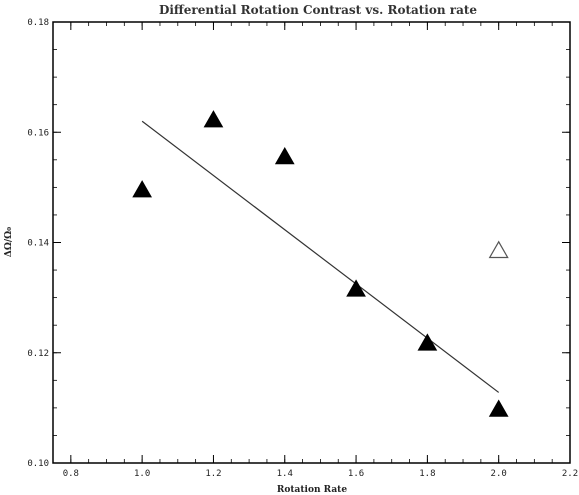 The height and width of the screenshot is (495, 579). What do you see at coordinates (142, 474) in the screenshot?
I see `x-tick-label: 1.0` at bounding box center [142, 474].